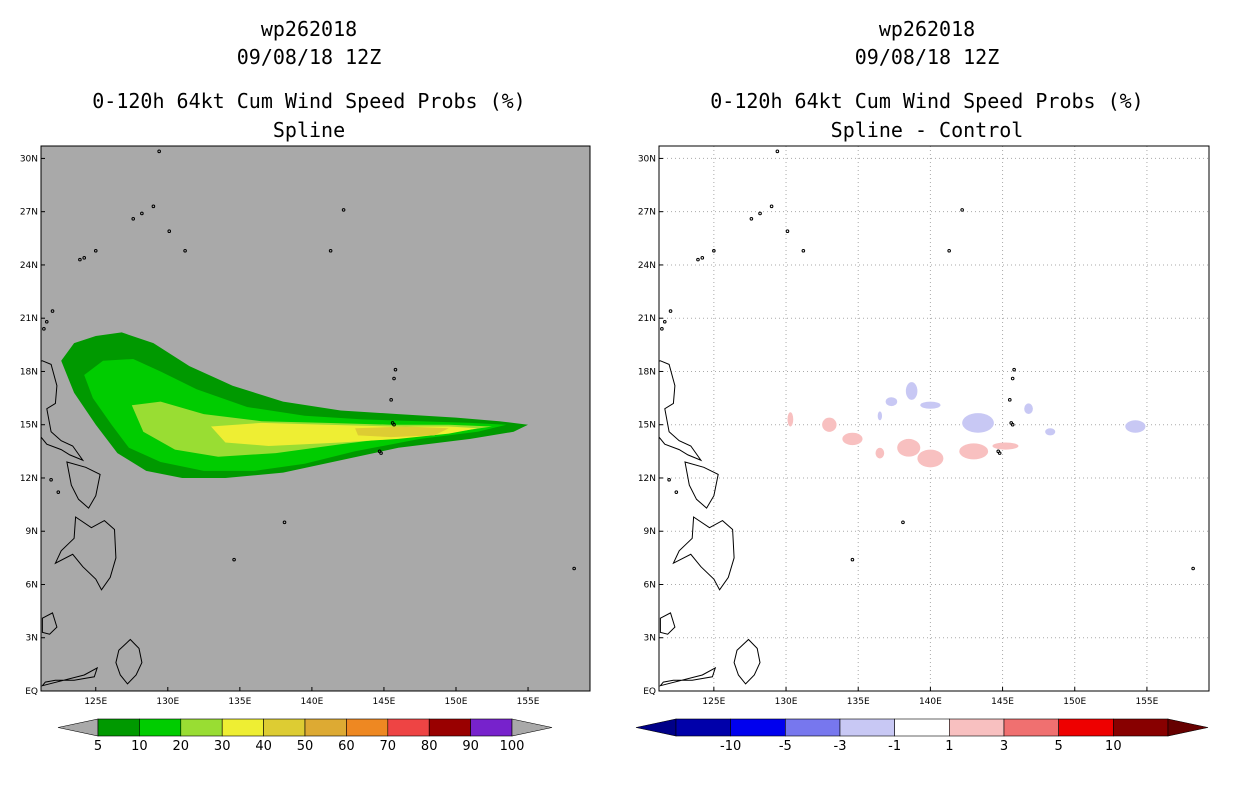  I want to click on y-tick-label: 18N, so click(647, 372).